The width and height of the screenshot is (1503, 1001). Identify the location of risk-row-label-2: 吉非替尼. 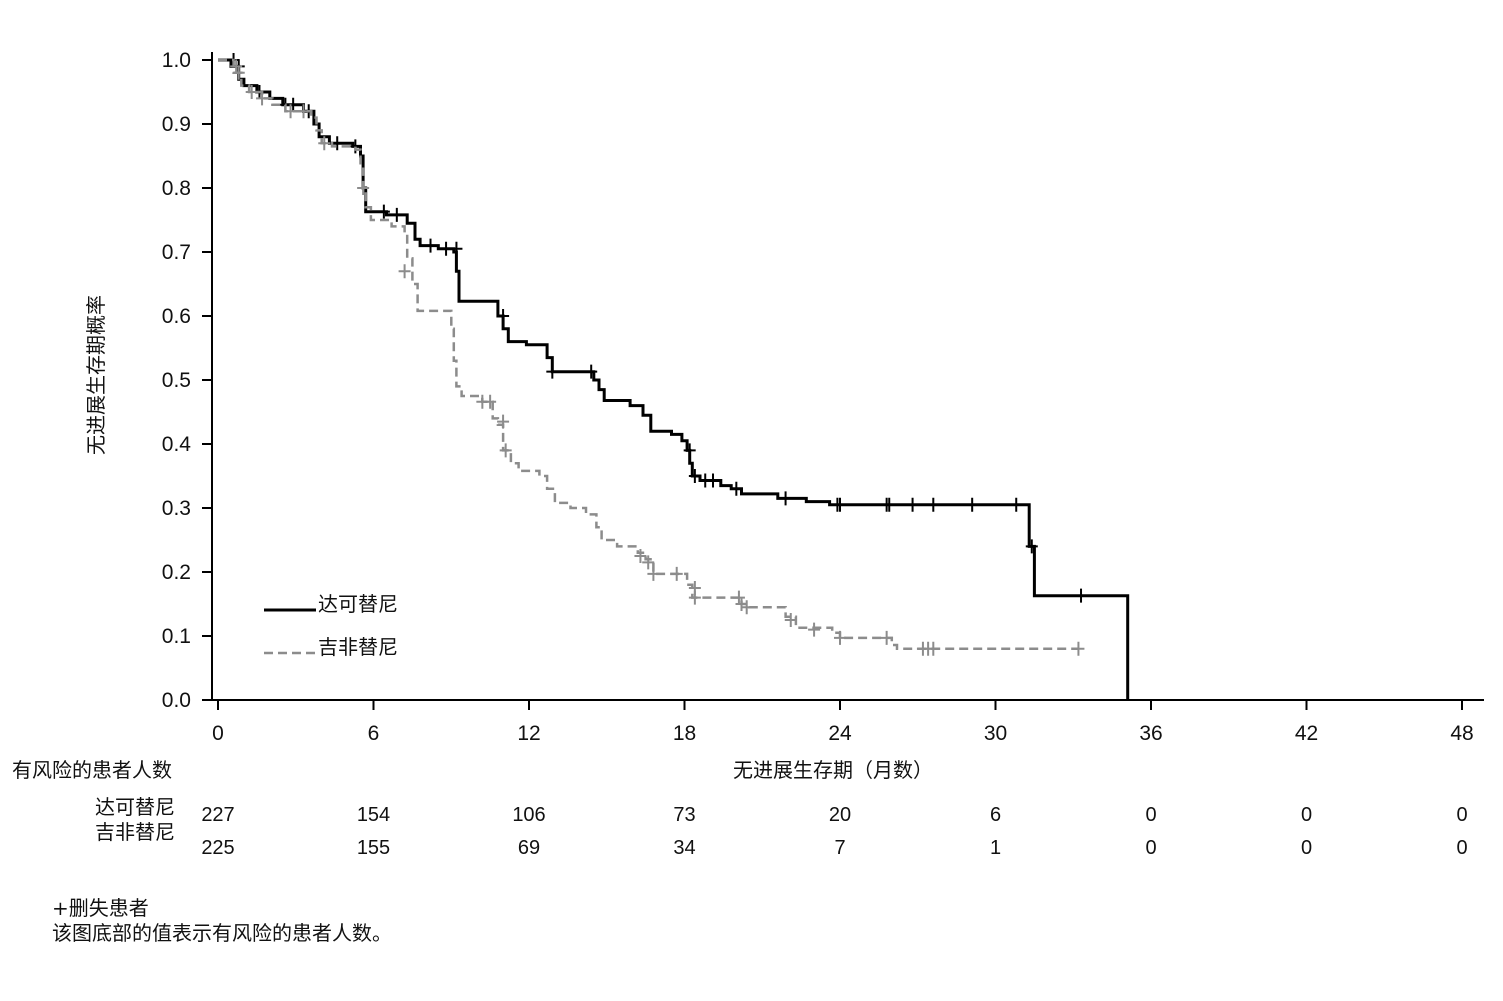
(135, 832).